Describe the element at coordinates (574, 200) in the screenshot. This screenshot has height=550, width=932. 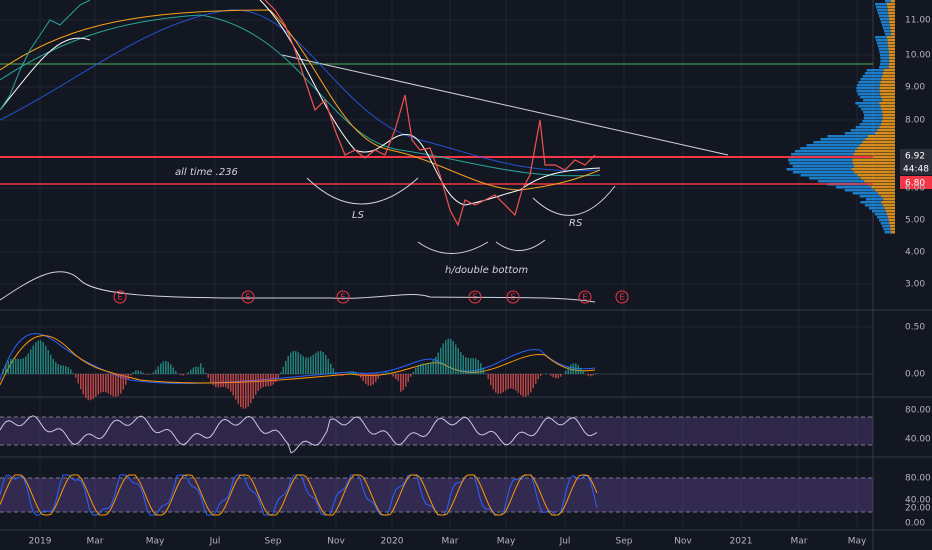
I see `pattern-arc` at that location.